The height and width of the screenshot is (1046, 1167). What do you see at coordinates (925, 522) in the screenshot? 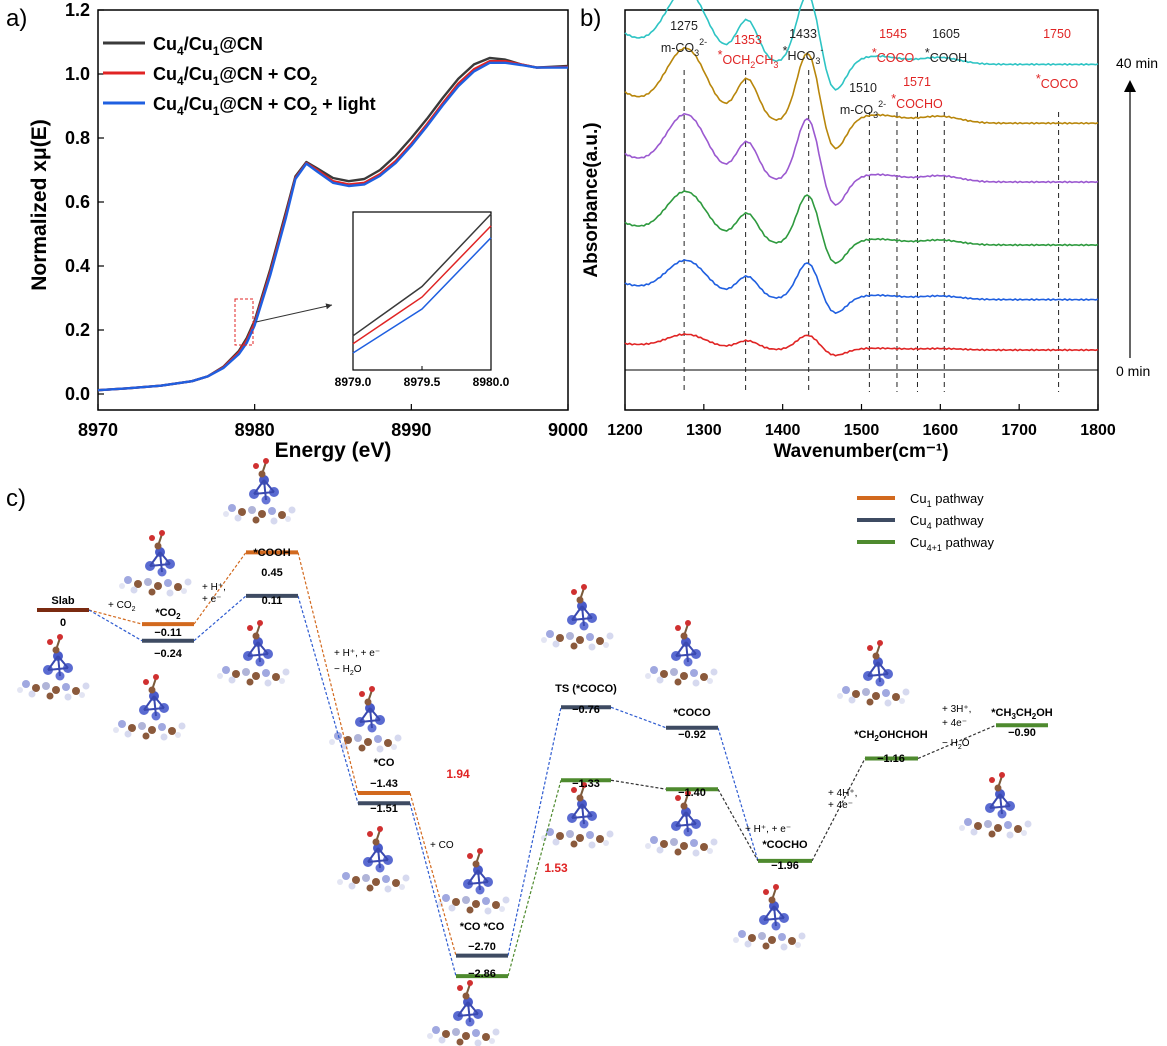
I see `panel-c-legend: Cu1 pathway Cu4 pathway Cu4+1 pathway` at bounding box center [925, 522].